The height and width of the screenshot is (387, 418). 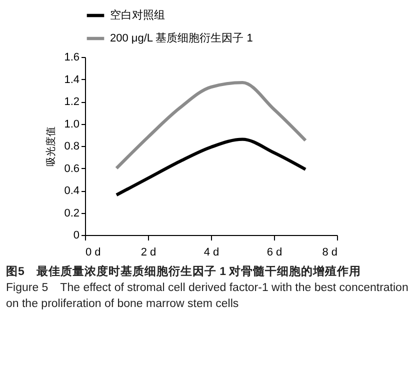 I want to click on y-tick-label: 1.2, so click(x=72, y=102).